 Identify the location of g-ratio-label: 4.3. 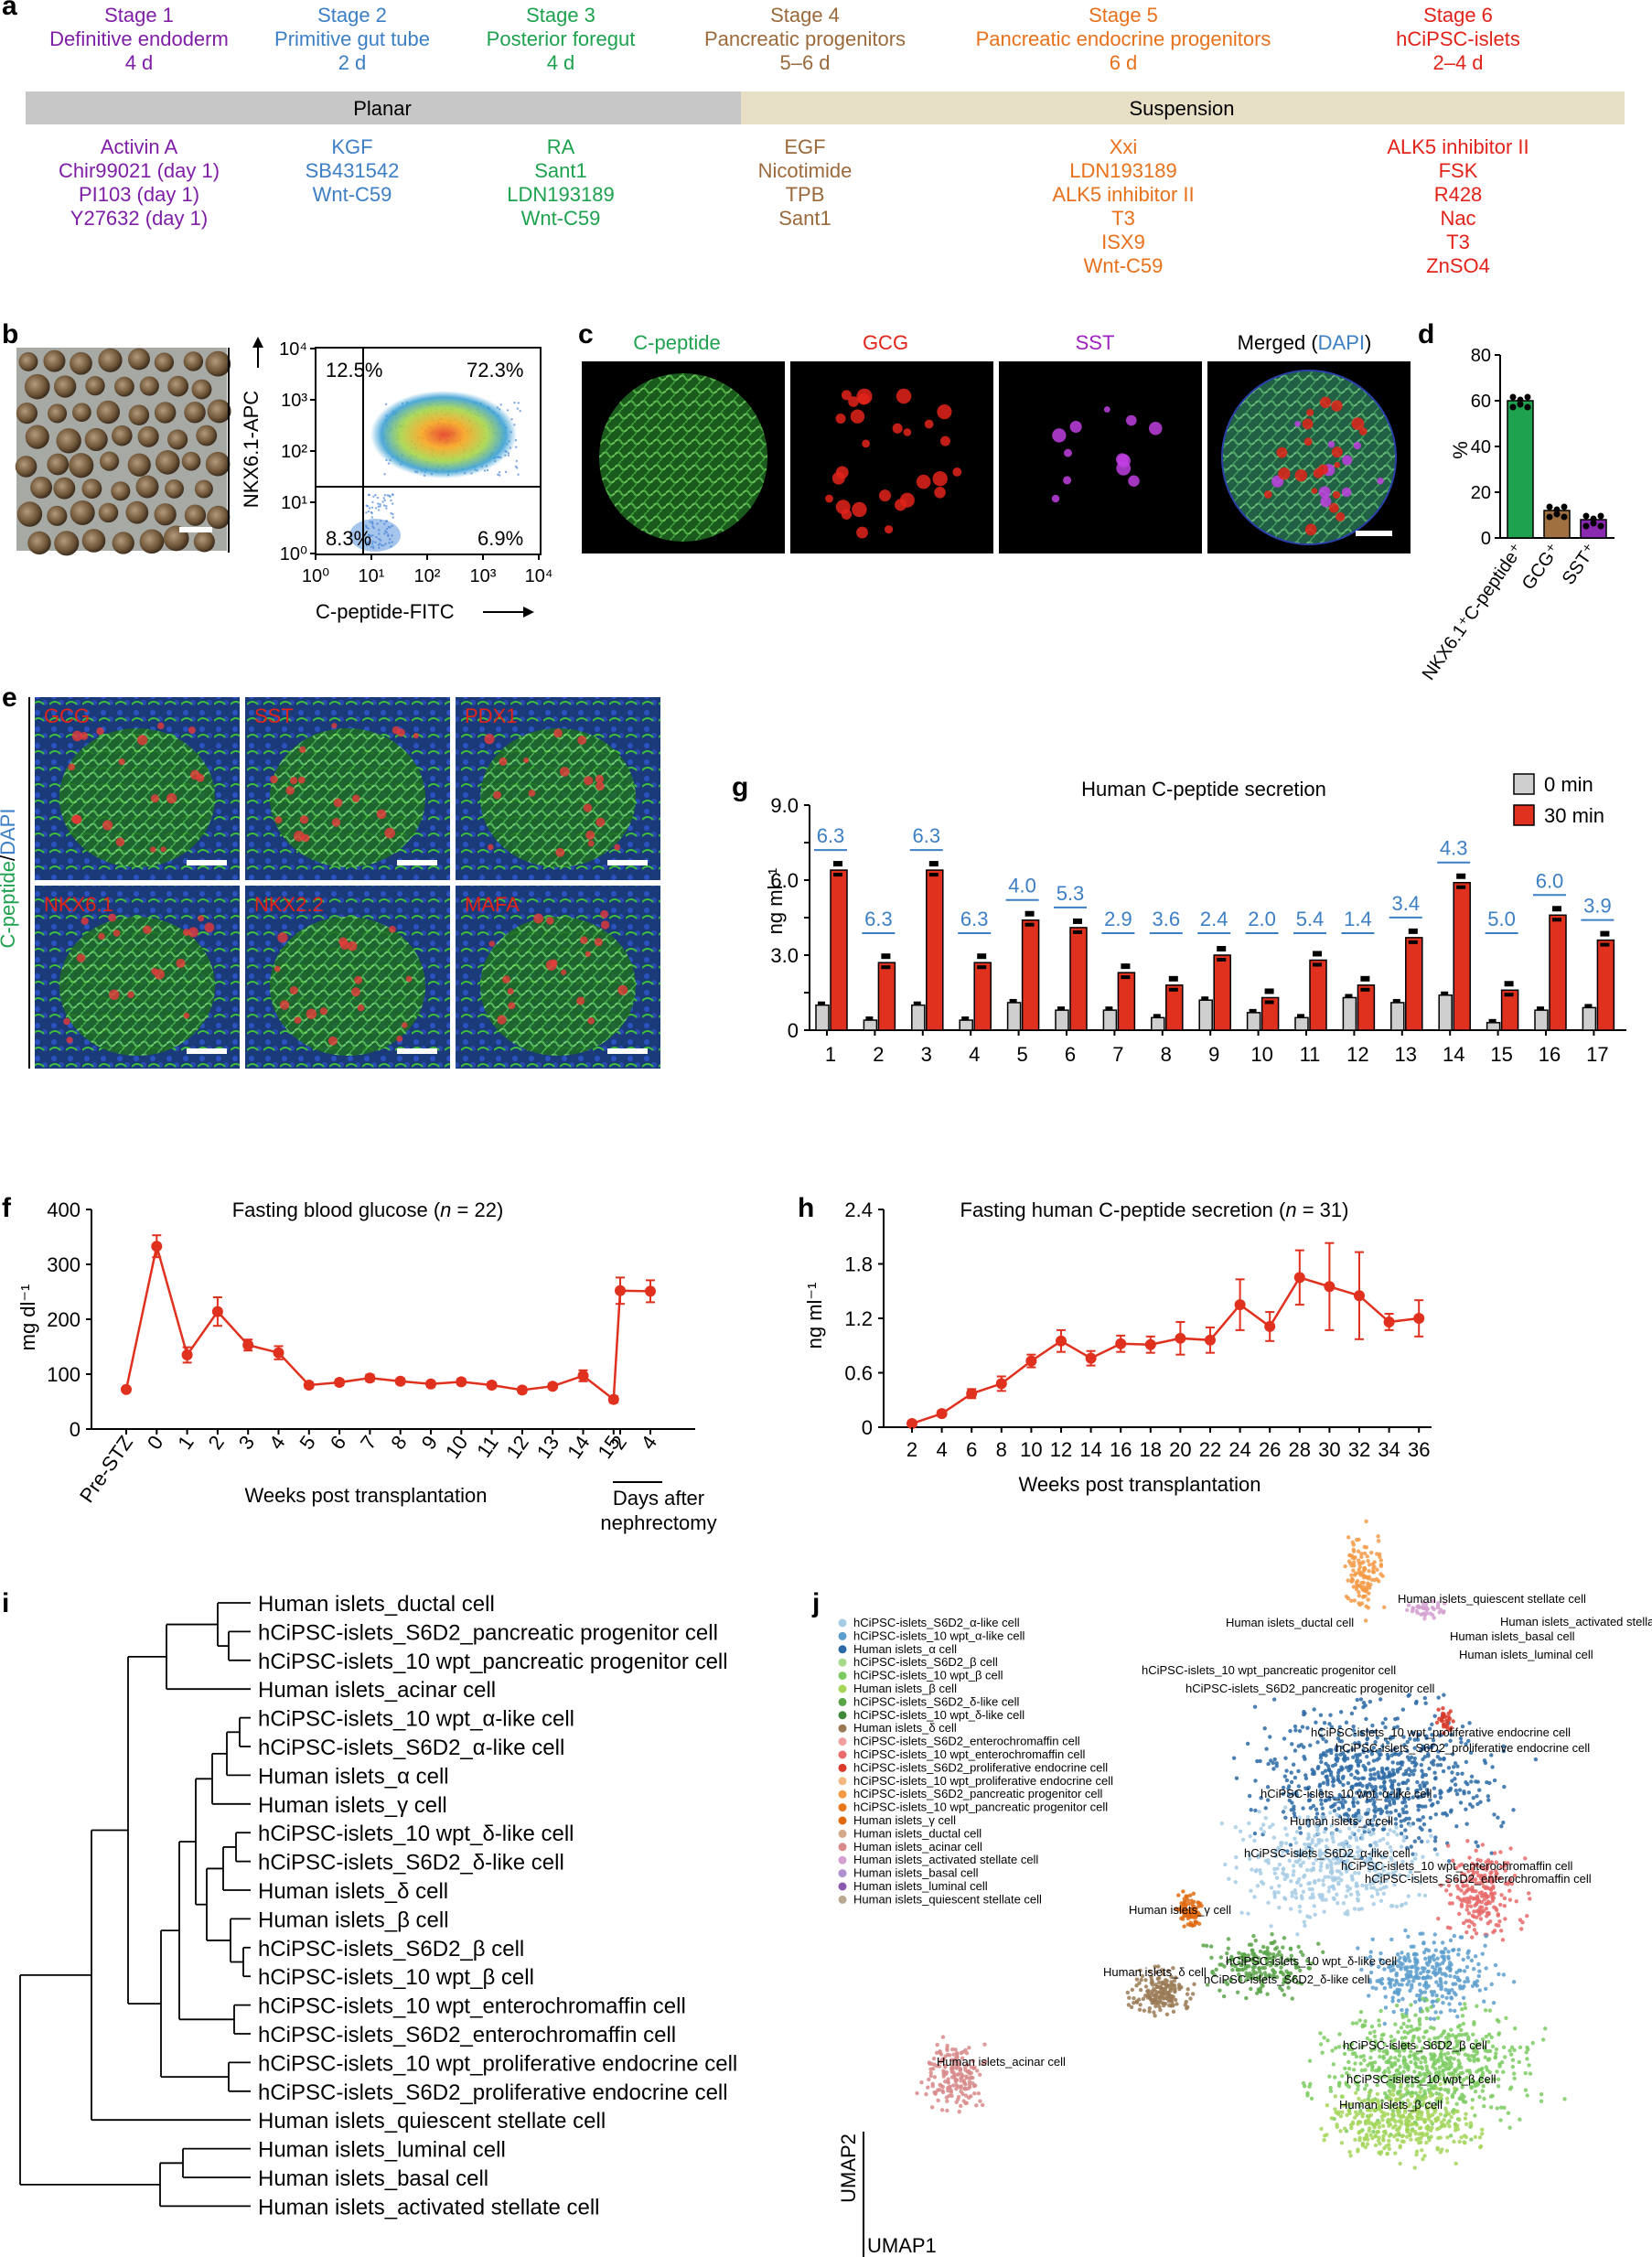
(1454, 848).